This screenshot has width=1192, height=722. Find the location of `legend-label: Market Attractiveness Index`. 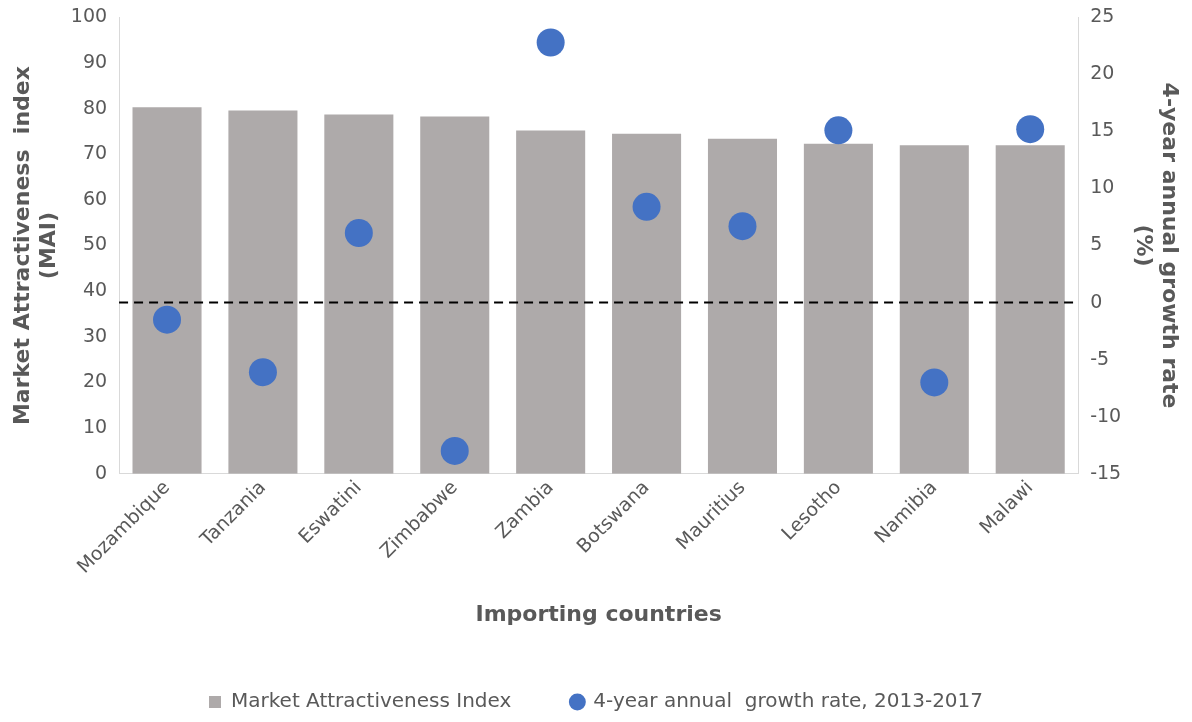

legend-label: Market Attractiveness Index is located at coordinates (371, 700).